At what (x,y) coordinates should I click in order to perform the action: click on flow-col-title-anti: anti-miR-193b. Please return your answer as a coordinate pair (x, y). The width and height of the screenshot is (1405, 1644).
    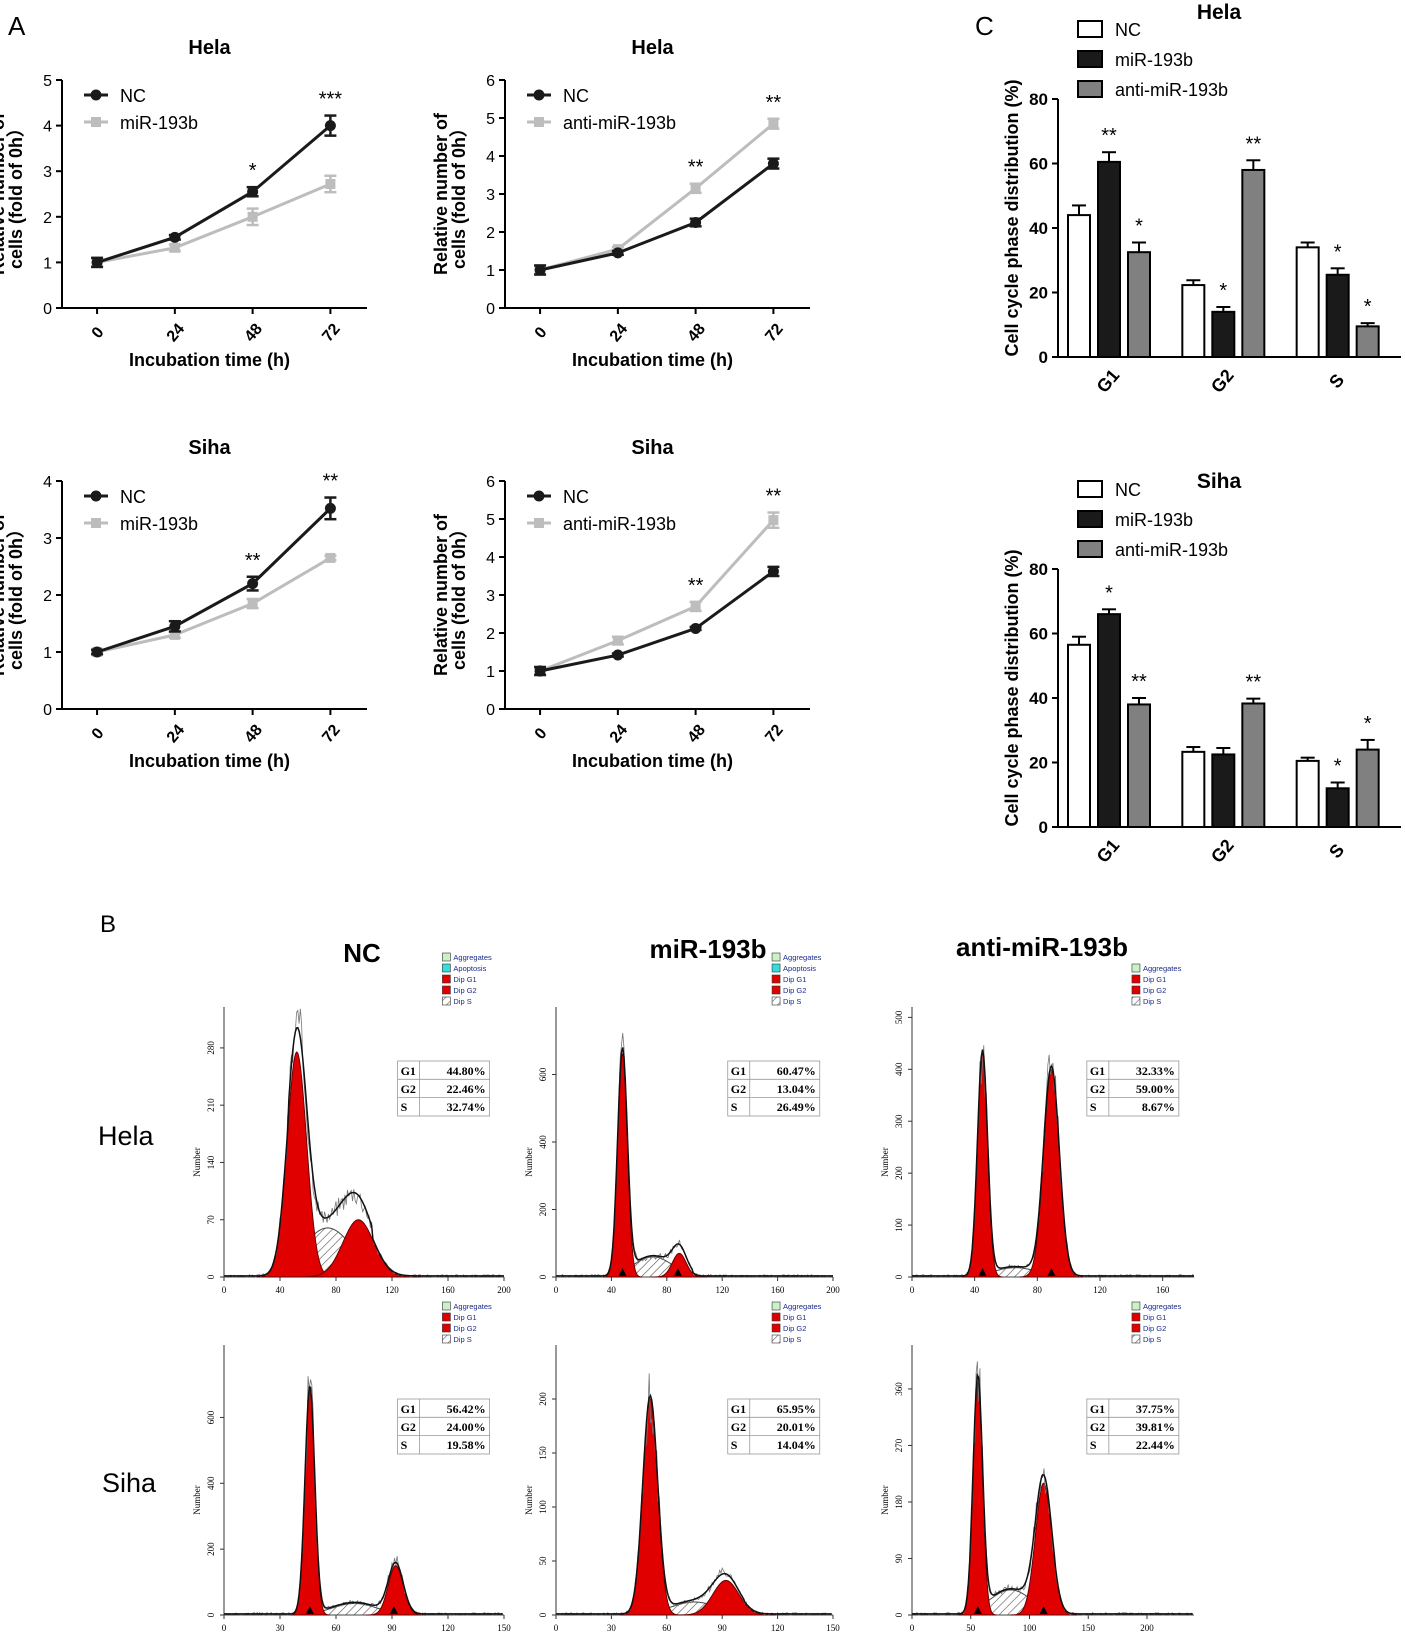
    Looking at the image, I should click on (1042, 947).